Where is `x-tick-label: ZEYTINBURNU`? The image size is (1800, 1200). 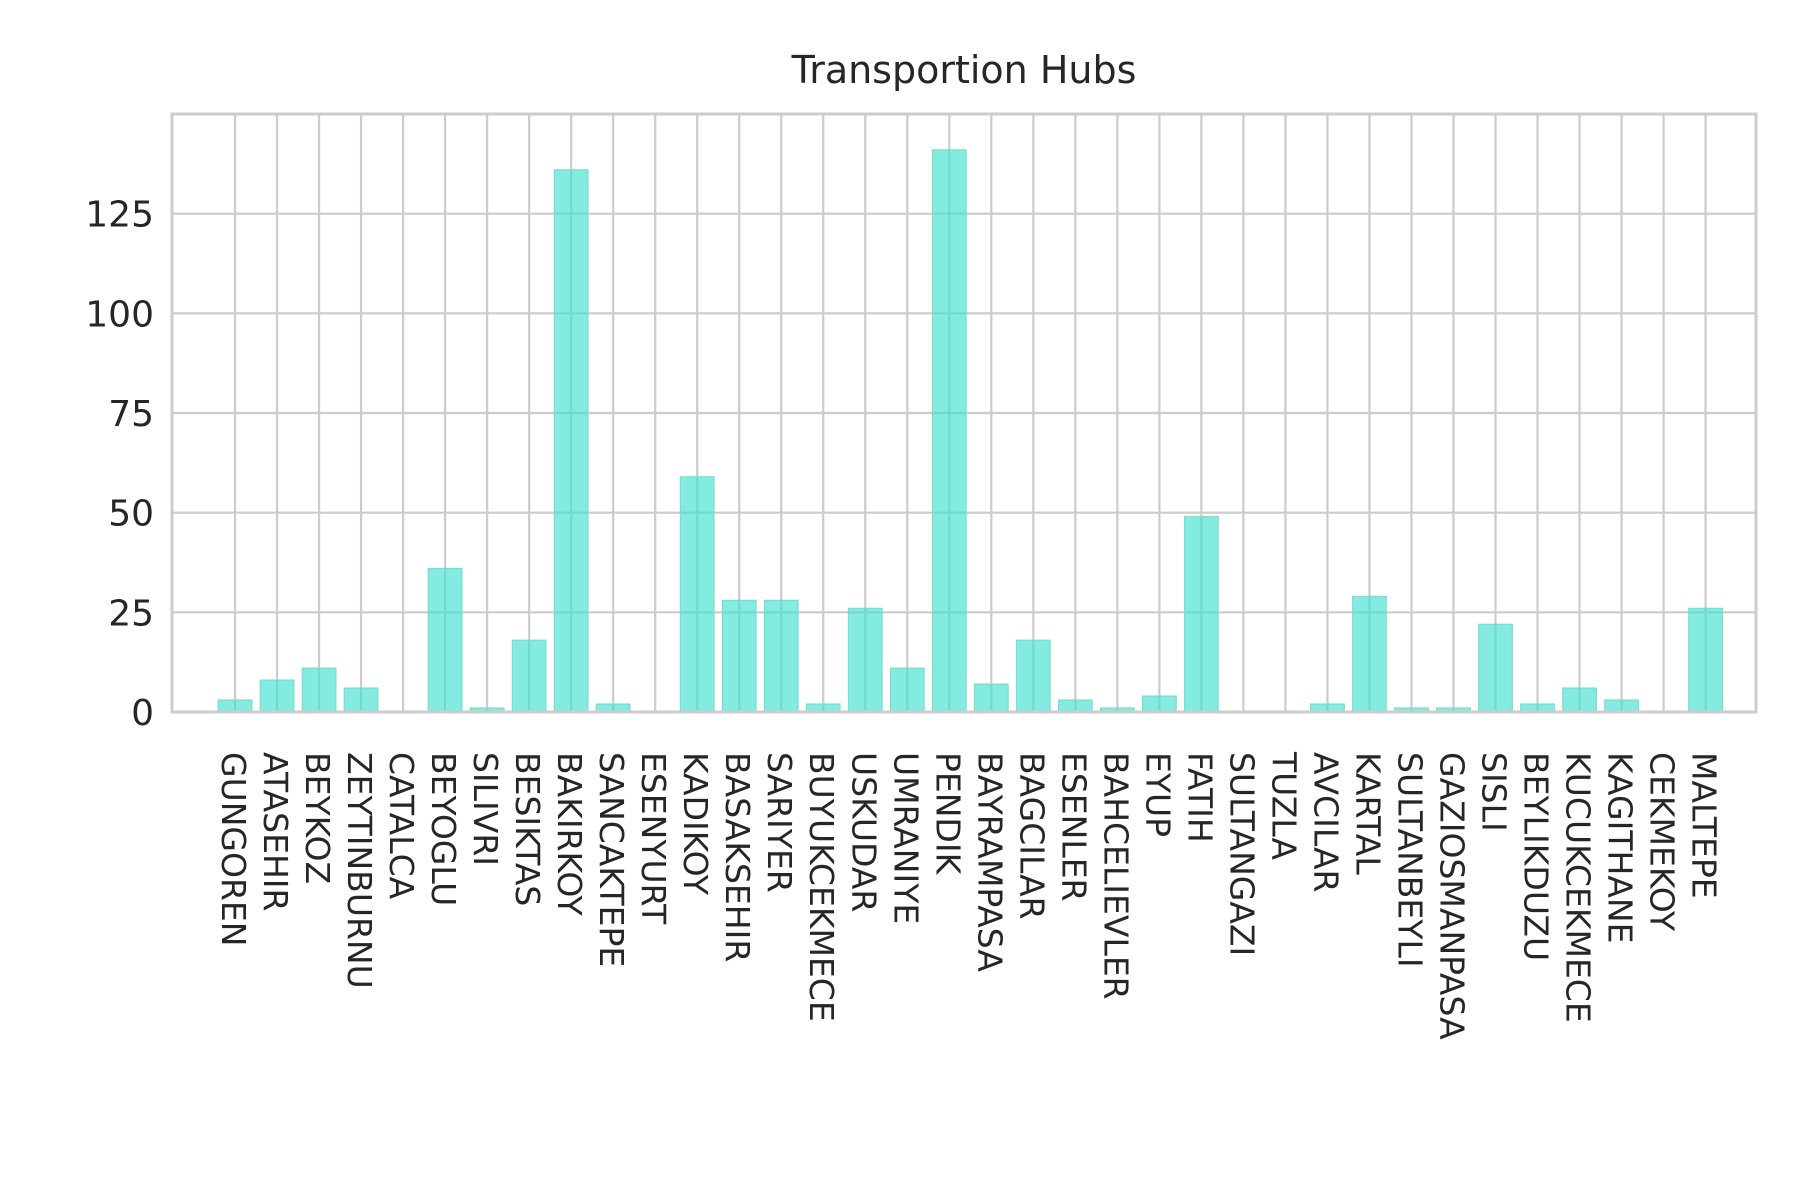
x-tick-label: ZEYTINBURNU is located at coordinates (359, 870).